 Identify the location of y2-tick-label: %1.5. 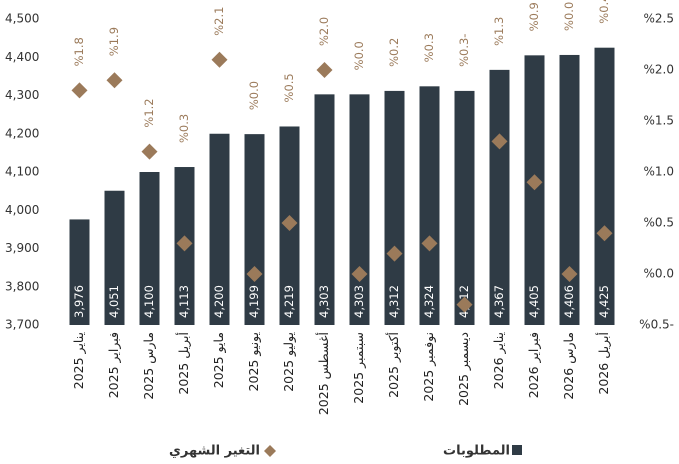
(659, 121).